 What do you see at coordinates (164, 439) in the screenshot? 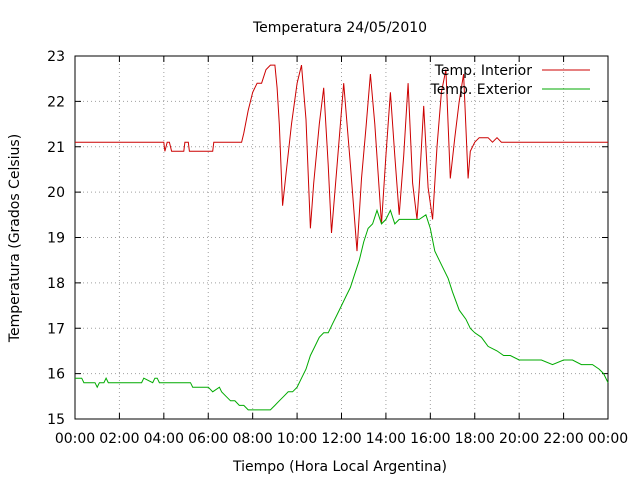
I see `x-tick-label: 04:00` at bounding box center [164, 439].